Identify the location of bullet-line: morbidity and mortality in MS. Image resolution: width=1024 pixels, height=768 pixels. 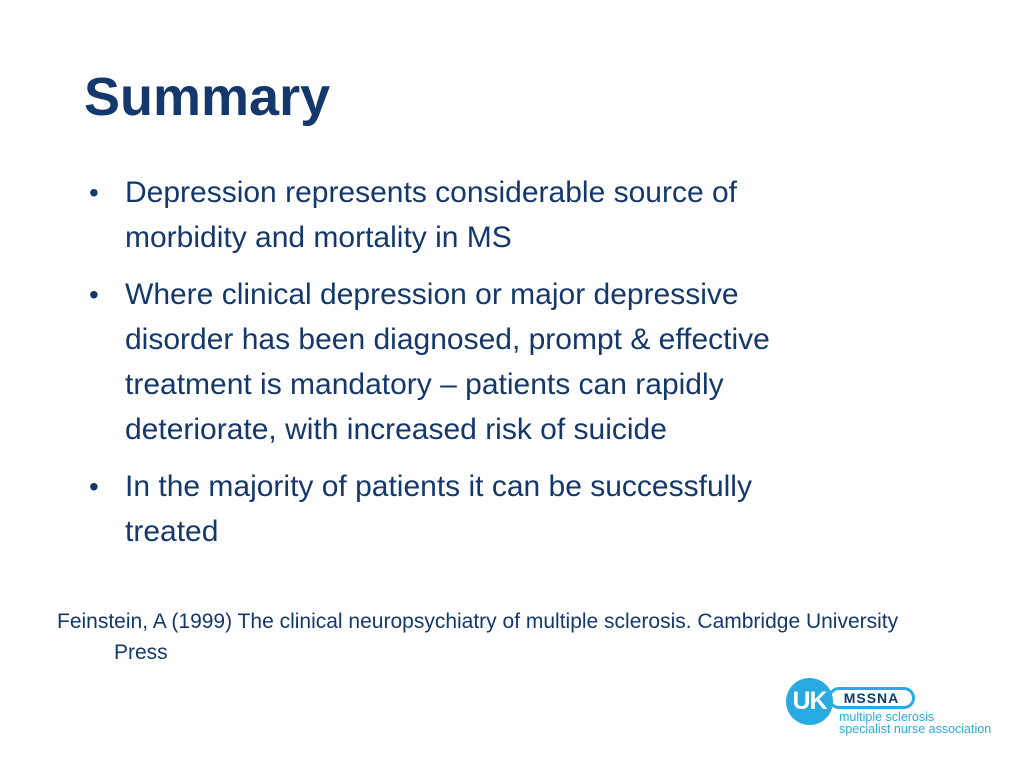
(318, 237).